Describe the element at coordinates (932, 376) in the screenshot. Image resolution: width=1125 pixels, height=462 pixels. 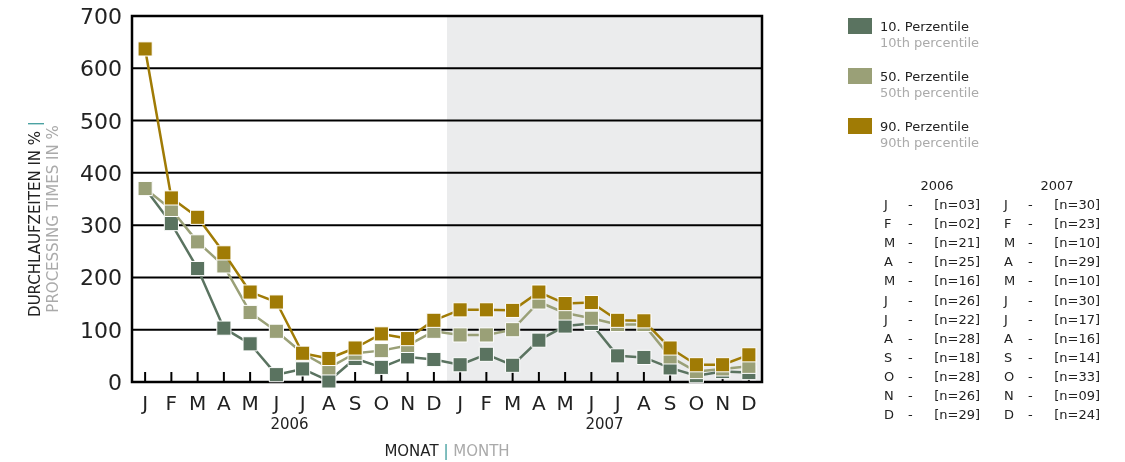
I see `text: O - [n=28]` at that location.